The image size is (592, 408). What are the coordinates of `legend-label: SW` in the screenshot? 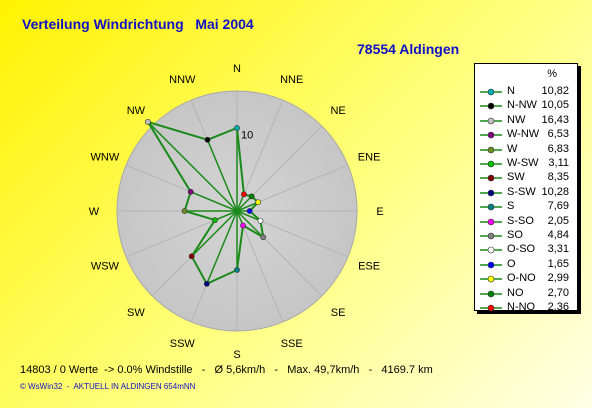 It's located at (516, 177).